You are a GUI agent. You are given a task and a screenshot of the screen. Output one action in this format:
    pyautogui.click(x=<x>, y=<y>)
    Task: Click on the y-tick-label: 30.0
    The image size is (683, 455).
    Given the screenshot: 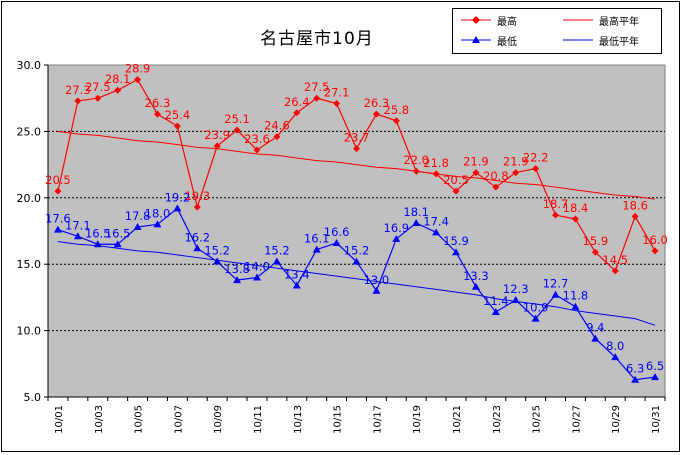 What is the action you would take?
    pyautogui.click(x=29, y=65)
    